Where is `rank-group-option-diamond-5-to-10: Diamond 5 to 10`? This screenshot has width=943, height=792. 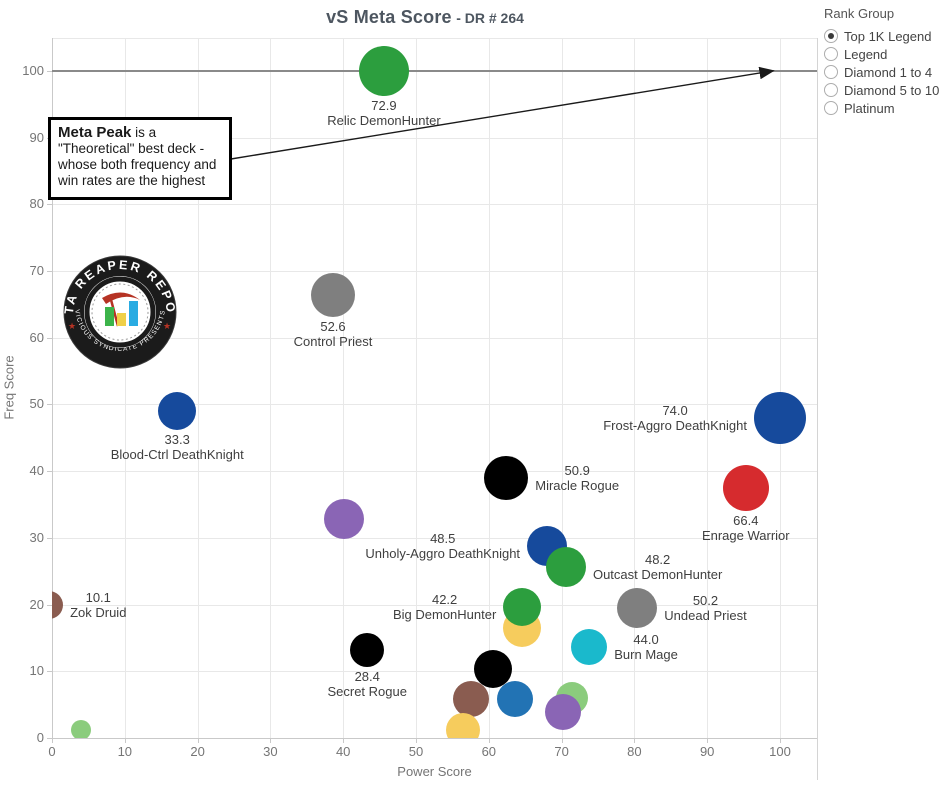
rank-group-option-diamond-5-to-10: Diamond 5 to 10 is located at coordinates (883, 90).